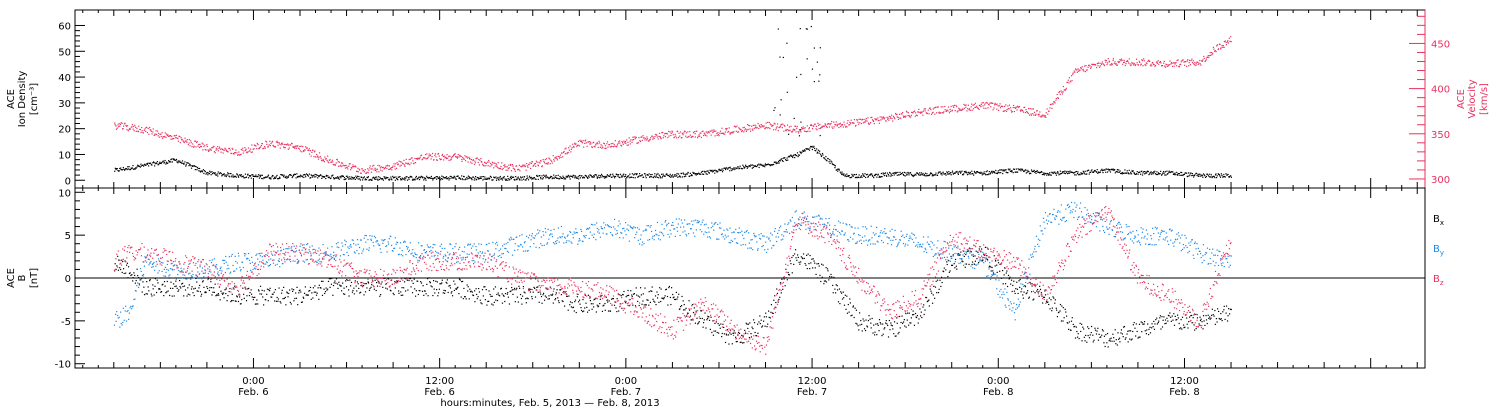 This screenshot has width=1500, height=410. Describe the element at coordinates (1473, 98) in the screenshot. I see `velocity-axis-title: ACEVelocity[km/s]` at that location.